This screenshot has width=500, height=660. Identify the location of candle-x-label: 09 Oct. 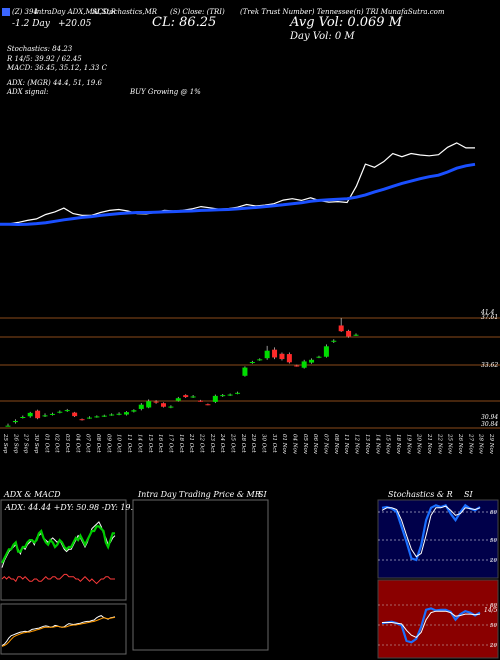
(108, 443).